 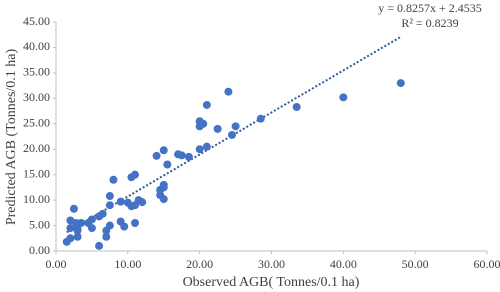 I want to click on y-tick-label: 35.00, so click(x=36, y=72).